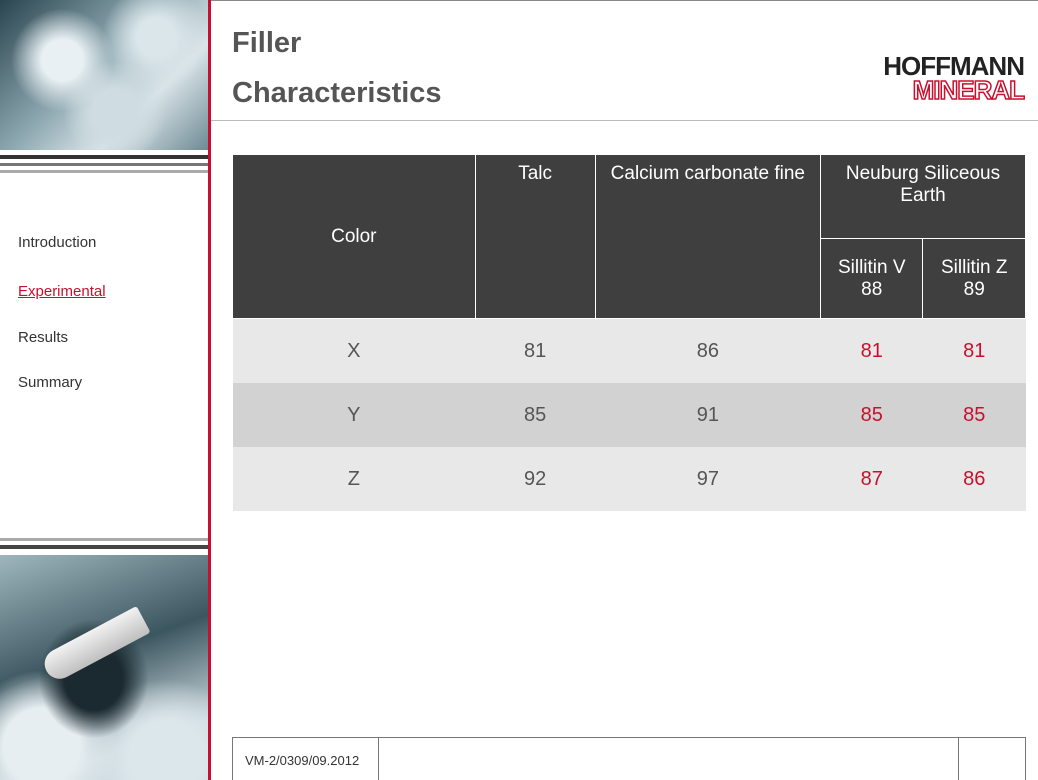  Describe the element at coordinates (624, 0) in the screenshot. I see `border` at that location.